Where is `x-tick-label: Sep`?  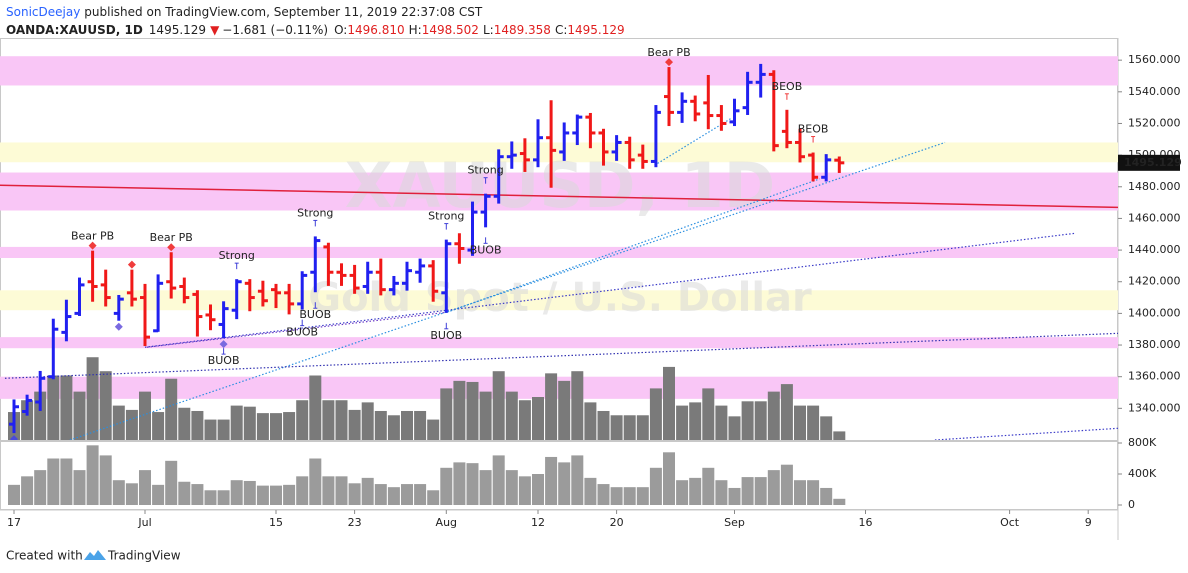 x-tick-label: Sep is located at coordinates (734, 522).